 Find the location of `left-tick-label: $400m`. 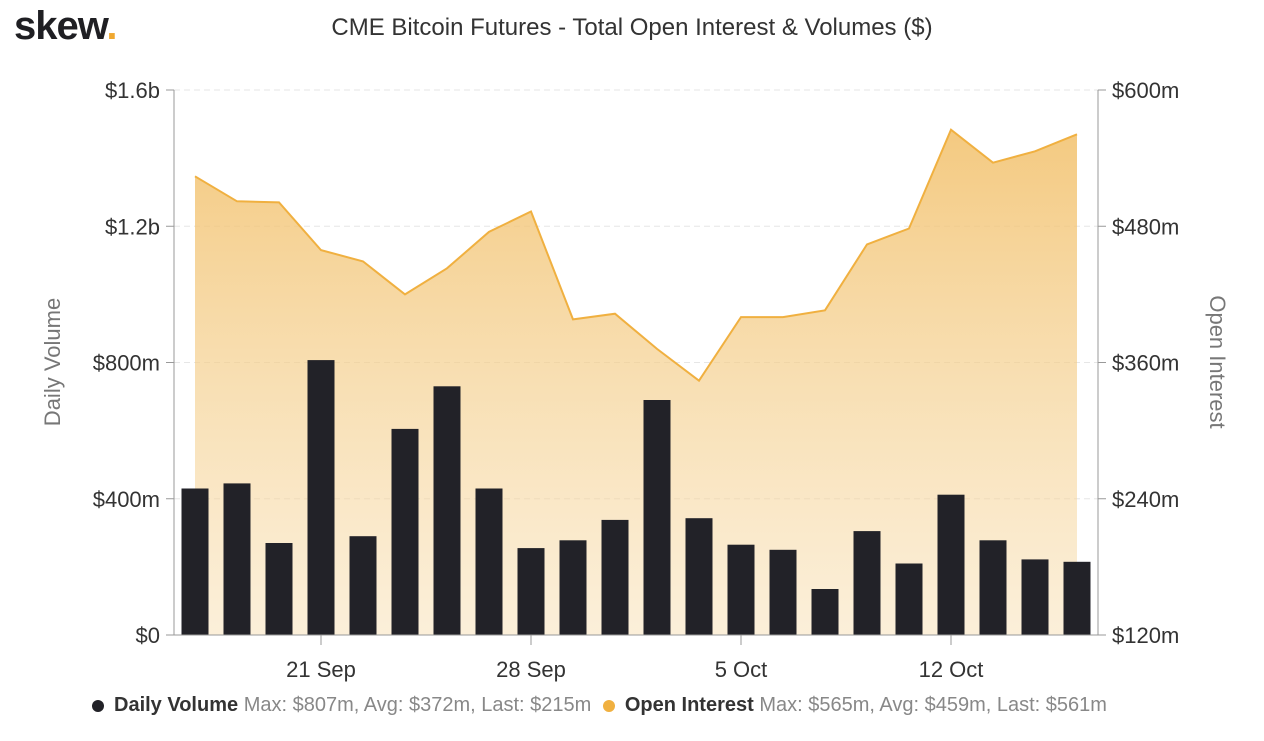

left-tick-label: $400m is located at coordinates (126, 499).